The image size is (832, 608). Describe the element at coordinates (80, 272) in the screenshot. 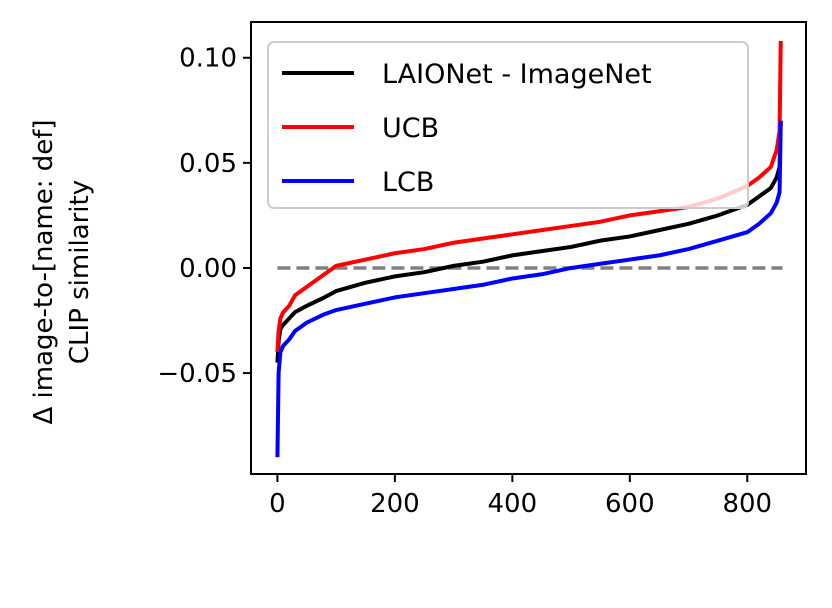

I see `y-axis-label-line-2: CLIP similarity` at that location.